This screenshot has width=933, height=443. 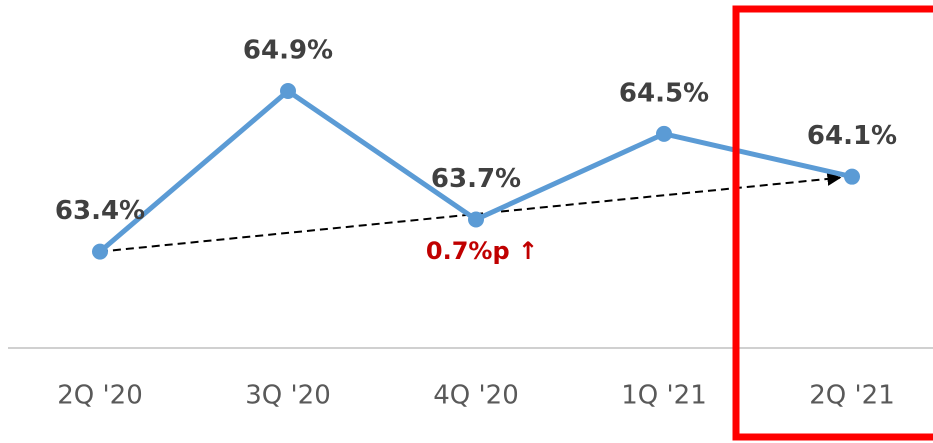 What do you see at coordinates (664, 396) in the screenshot?
I see `x-tick-label: 1Q '21` at bounding box center [664, 396].